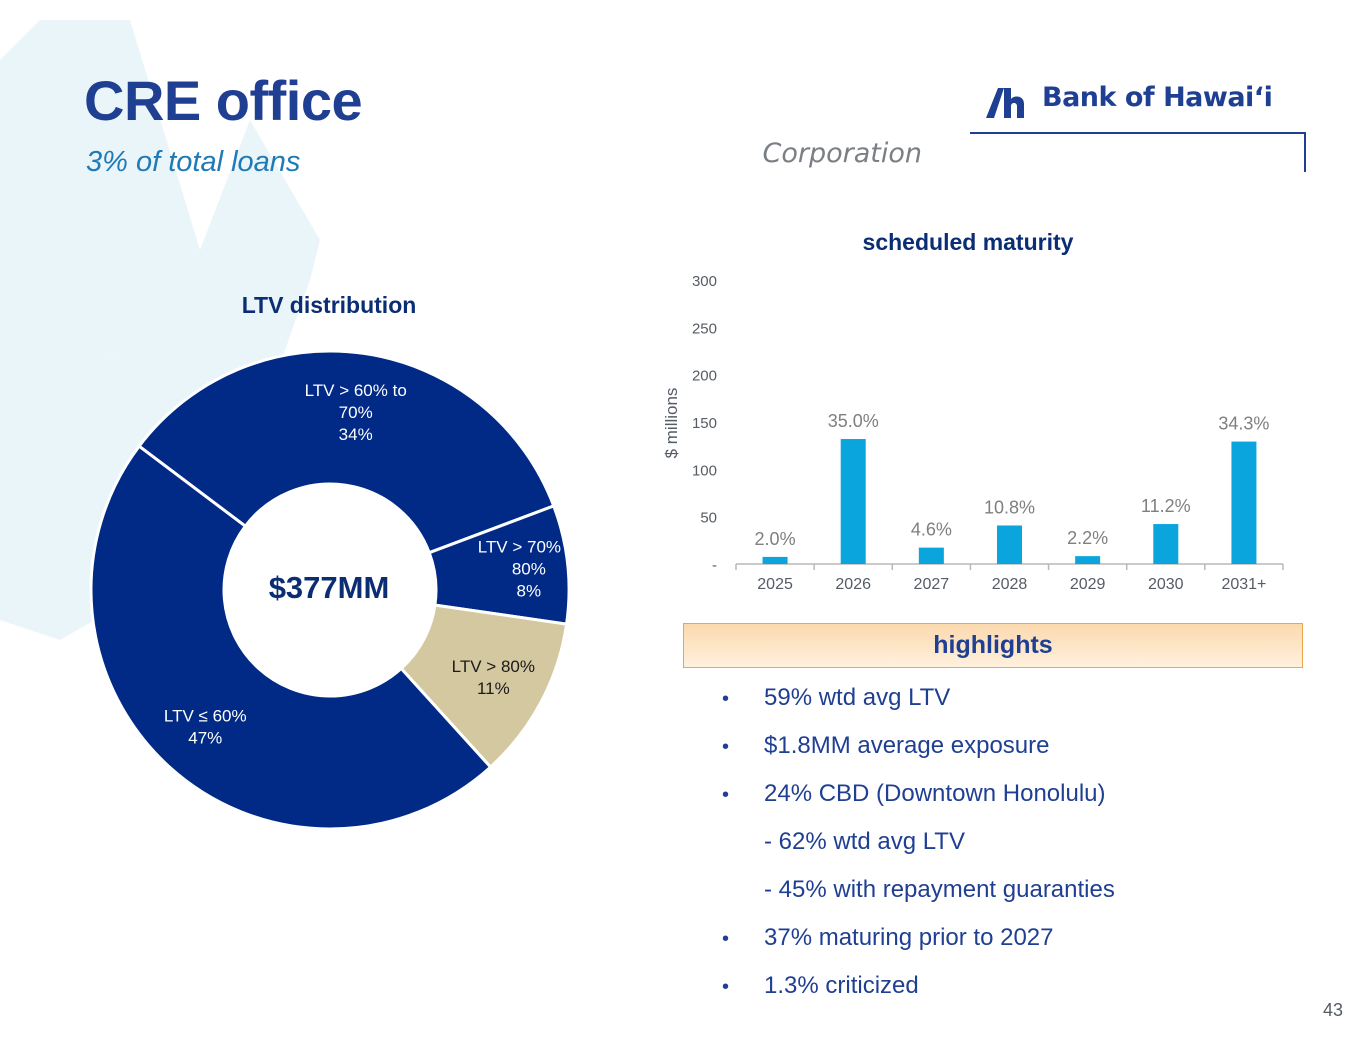  I want to click on bar-chart-y-tick-label: -, so click(714, 565).